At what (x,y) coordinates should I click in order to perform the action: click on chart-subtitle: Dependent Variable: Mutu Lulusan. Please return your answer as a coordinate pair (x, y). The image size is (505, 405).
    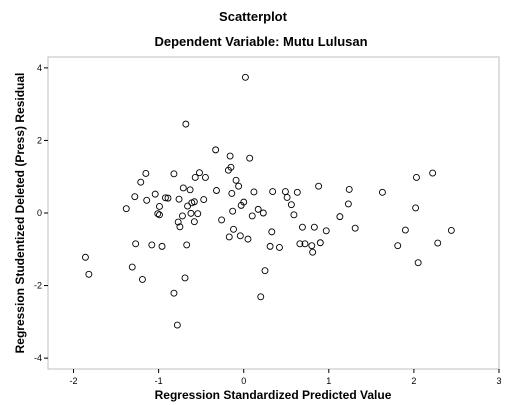
    Looking at the image, I should click on (260, 41).